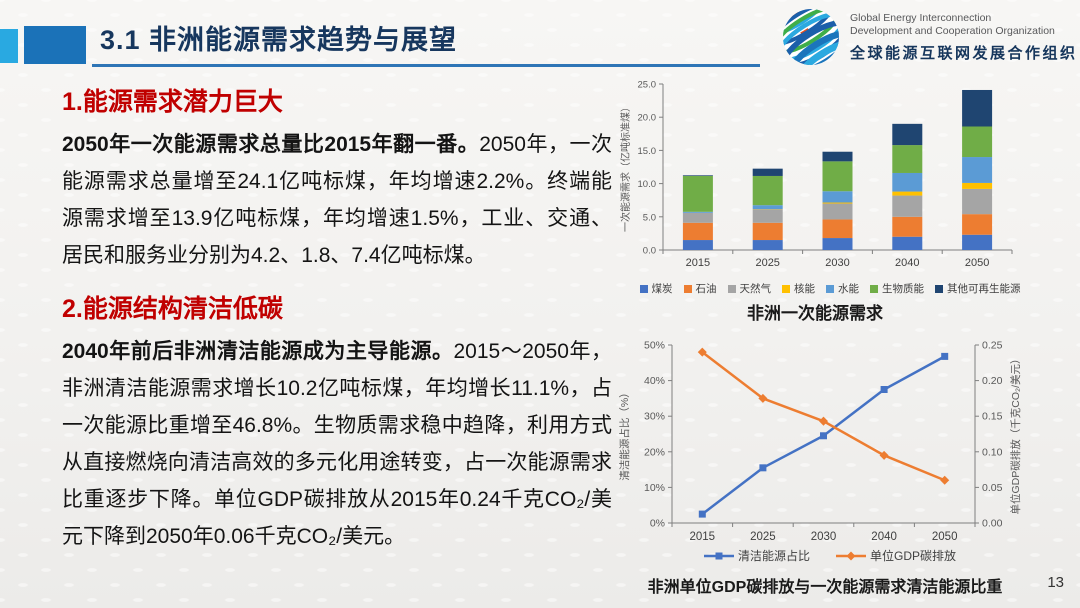  What do you see at coordinates (992, 346) in the screenshot?
I see `svg-text: 0.25` at bounding box center [992, 346].